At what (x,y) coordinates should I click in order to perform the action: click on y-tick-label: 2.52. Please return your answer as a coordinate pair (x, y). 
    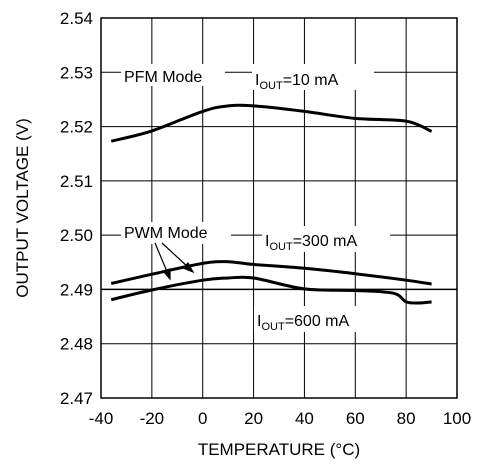
    Looking at the image, I should click on (76, 127).